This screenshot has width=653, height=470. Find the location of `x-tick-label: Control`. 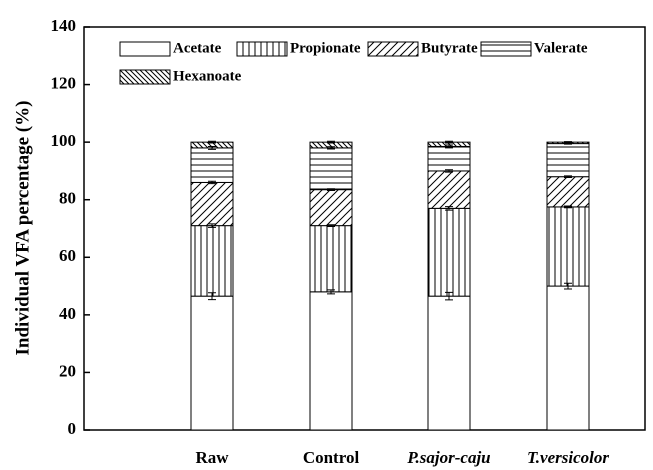

x-tick-label: Control is located at coordinates (331, 457).